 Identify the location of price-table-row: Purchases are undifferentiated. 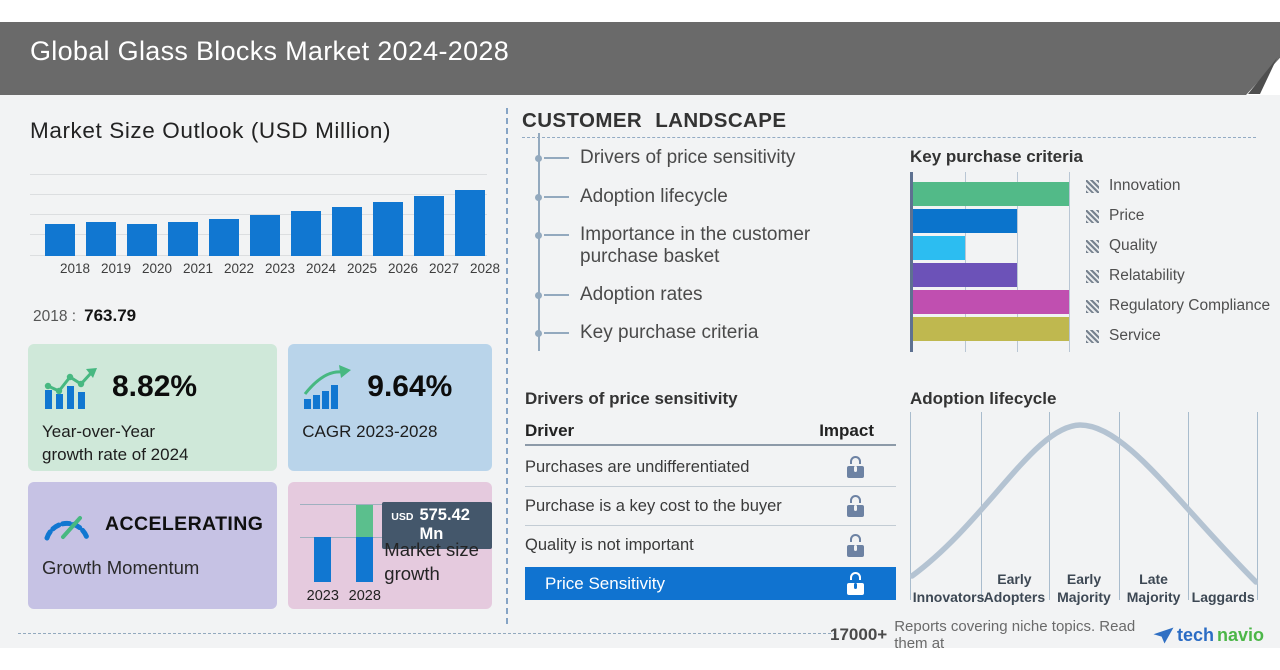
(710, 467).